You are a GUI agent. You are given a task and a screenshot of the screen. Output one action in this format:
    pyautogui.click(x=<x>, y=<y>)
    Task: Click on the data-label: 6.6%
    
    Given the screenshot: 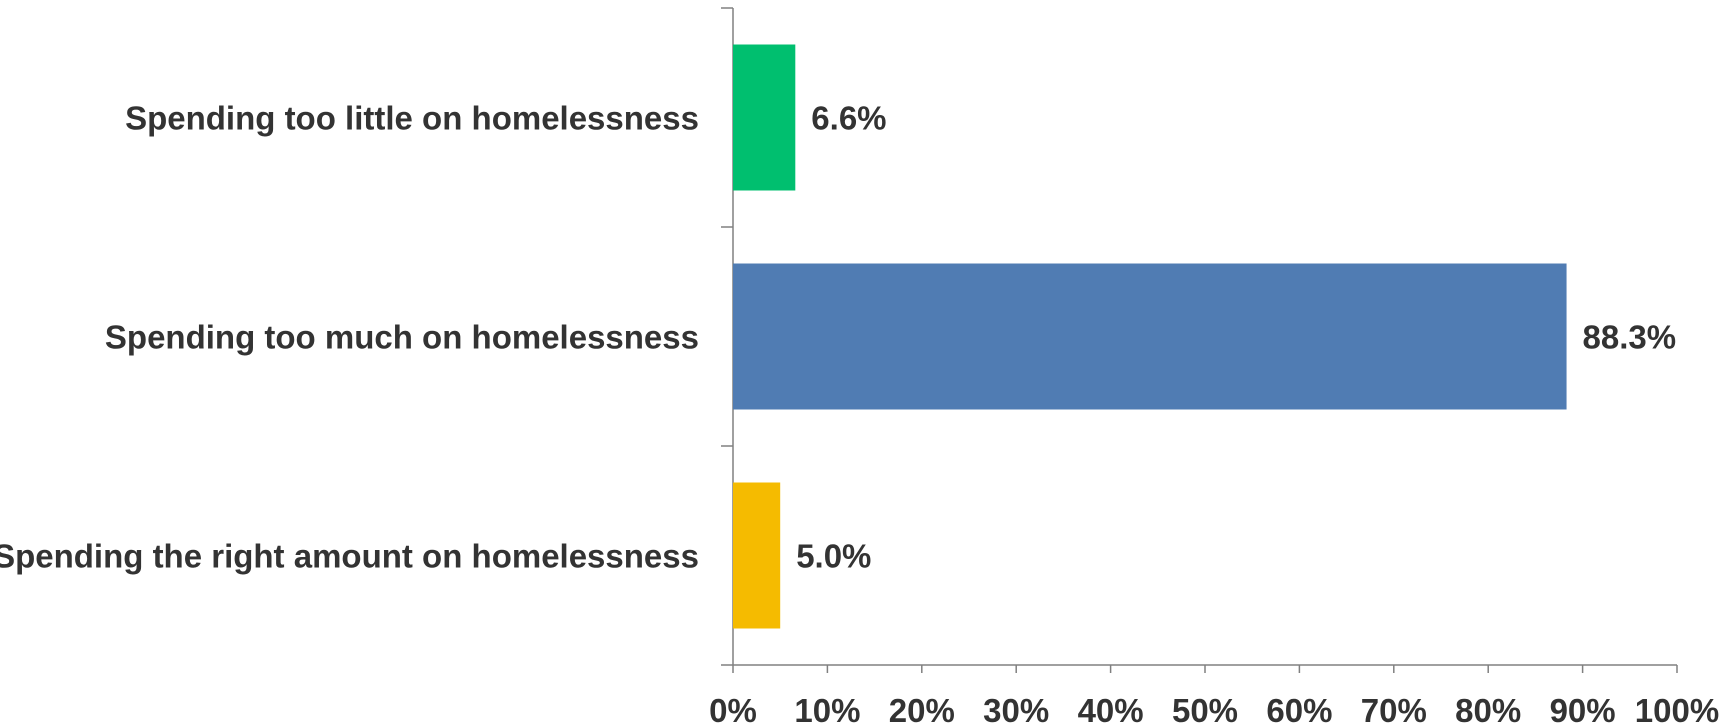 What is the action you would take?
    pyautogui.click(x=848, y=118)
    